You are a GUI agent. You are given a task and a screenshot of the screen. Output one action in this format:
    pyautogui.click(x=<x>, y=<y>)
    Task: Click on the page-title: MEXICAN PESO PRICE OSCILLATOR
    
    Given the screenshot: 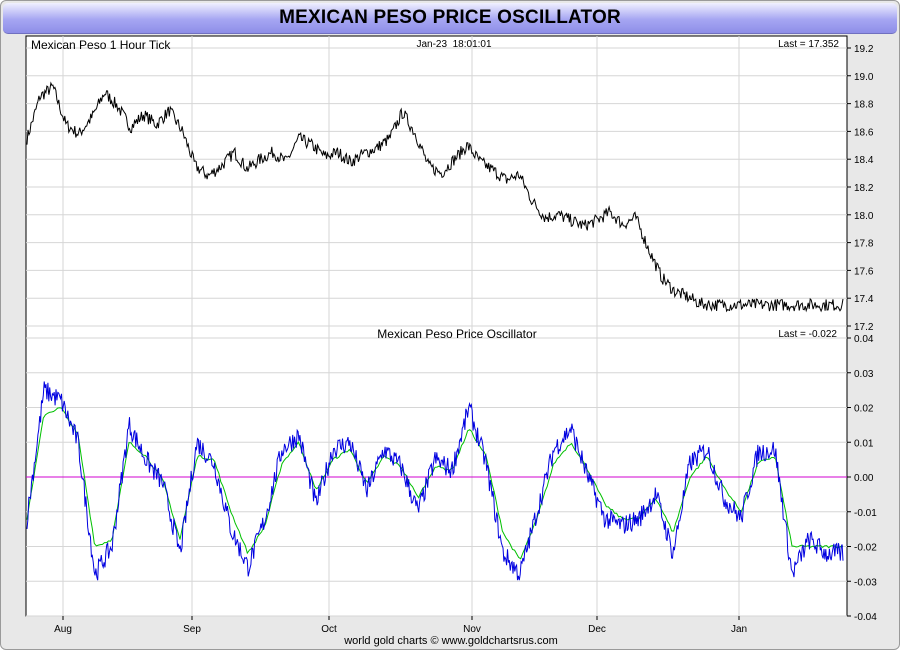 What is the action you would take?
    pyautogui.click(x=450, y=17)
    